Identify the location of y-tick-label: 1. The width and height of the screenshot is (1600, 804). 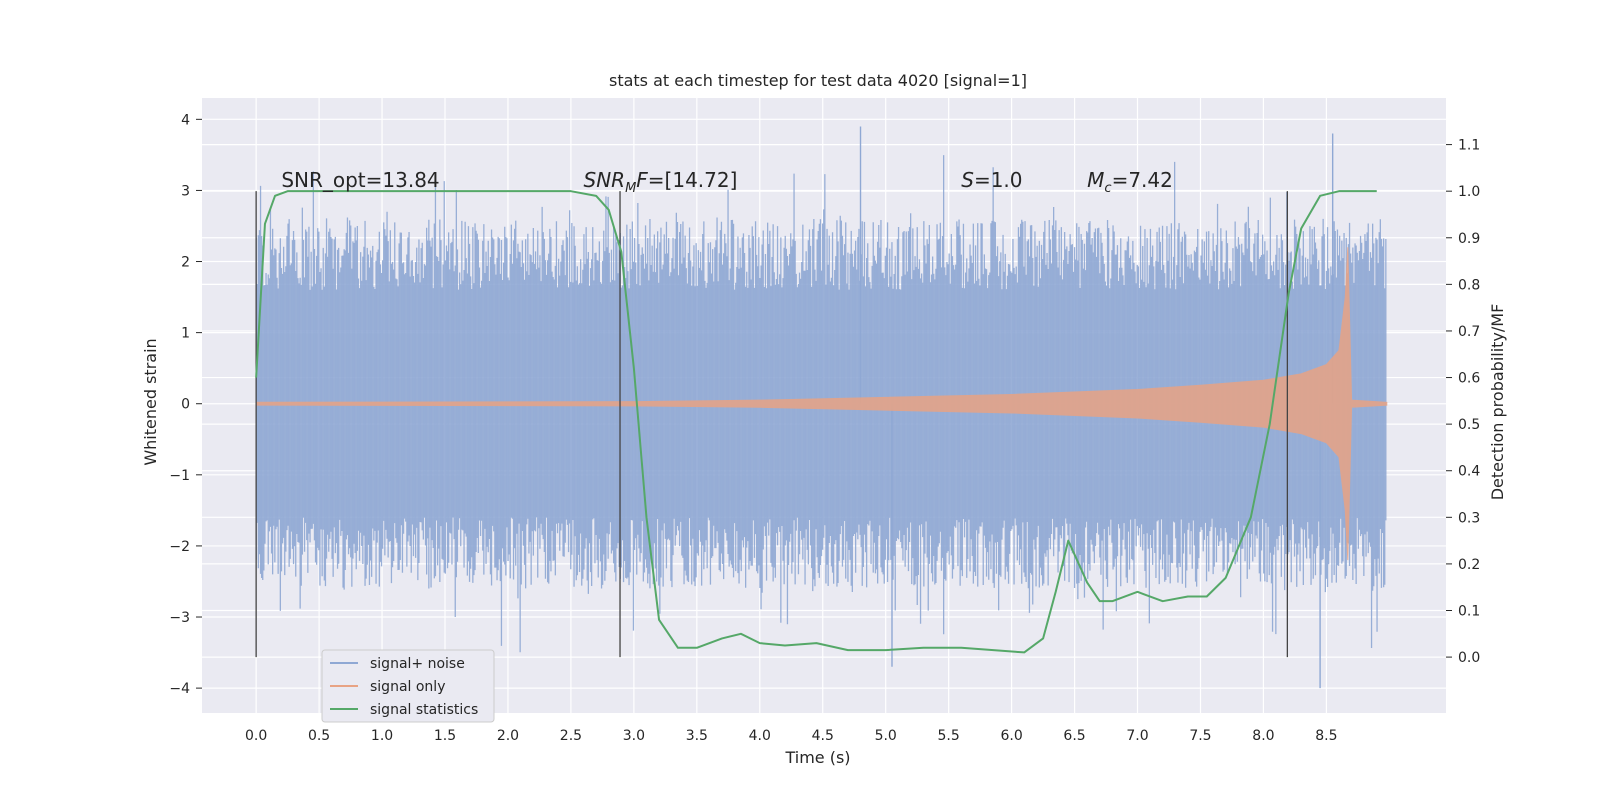
(185, 334).